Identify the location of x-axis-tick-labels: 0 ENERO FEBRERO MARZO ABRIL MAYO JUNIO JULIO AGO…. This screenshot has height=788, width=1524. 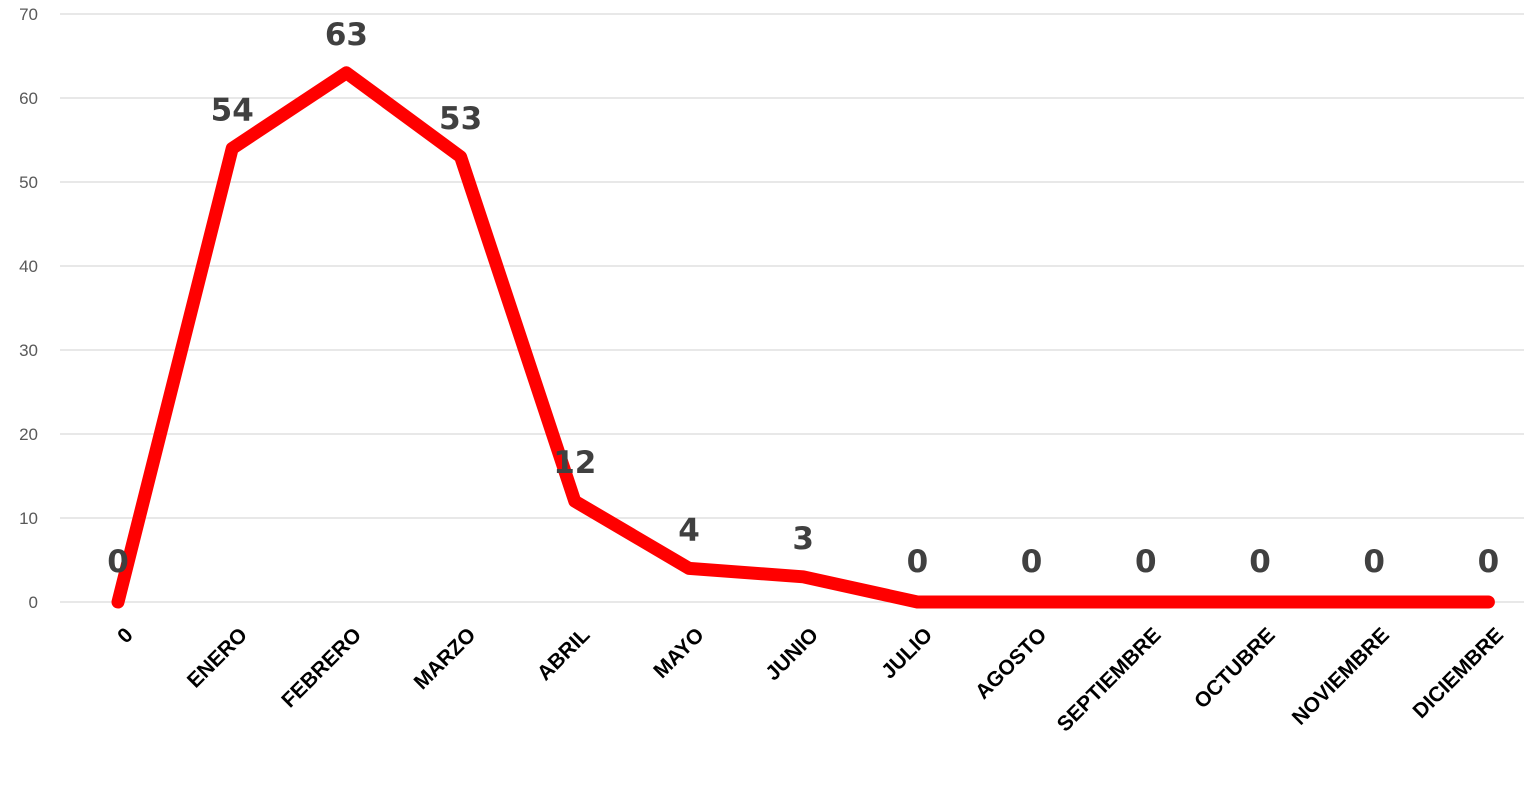
(810, 679).